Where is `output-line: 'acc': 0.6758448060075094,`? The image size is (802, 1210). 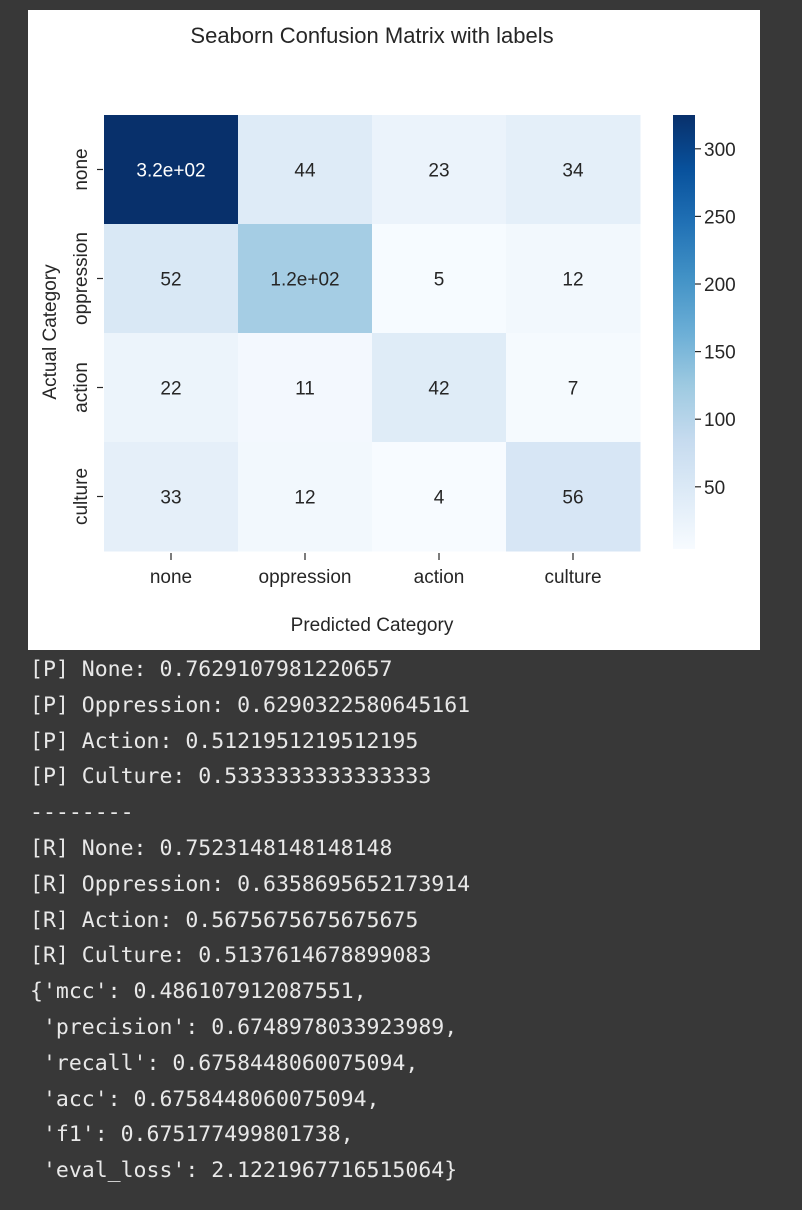
output-line: 'acc': 0.6758448060075094, is located at coordinates (205, 1099).